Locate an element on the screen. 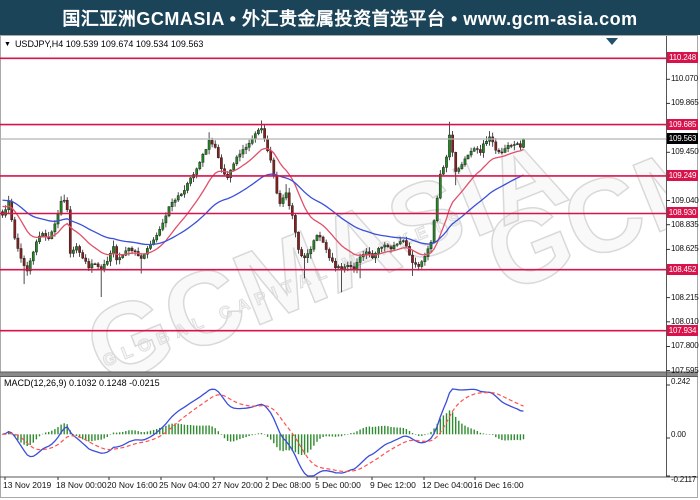 The width and height of the screenshot is (700, 500). macd-scale-label: 0.242 is located at coordinates (681, 381).